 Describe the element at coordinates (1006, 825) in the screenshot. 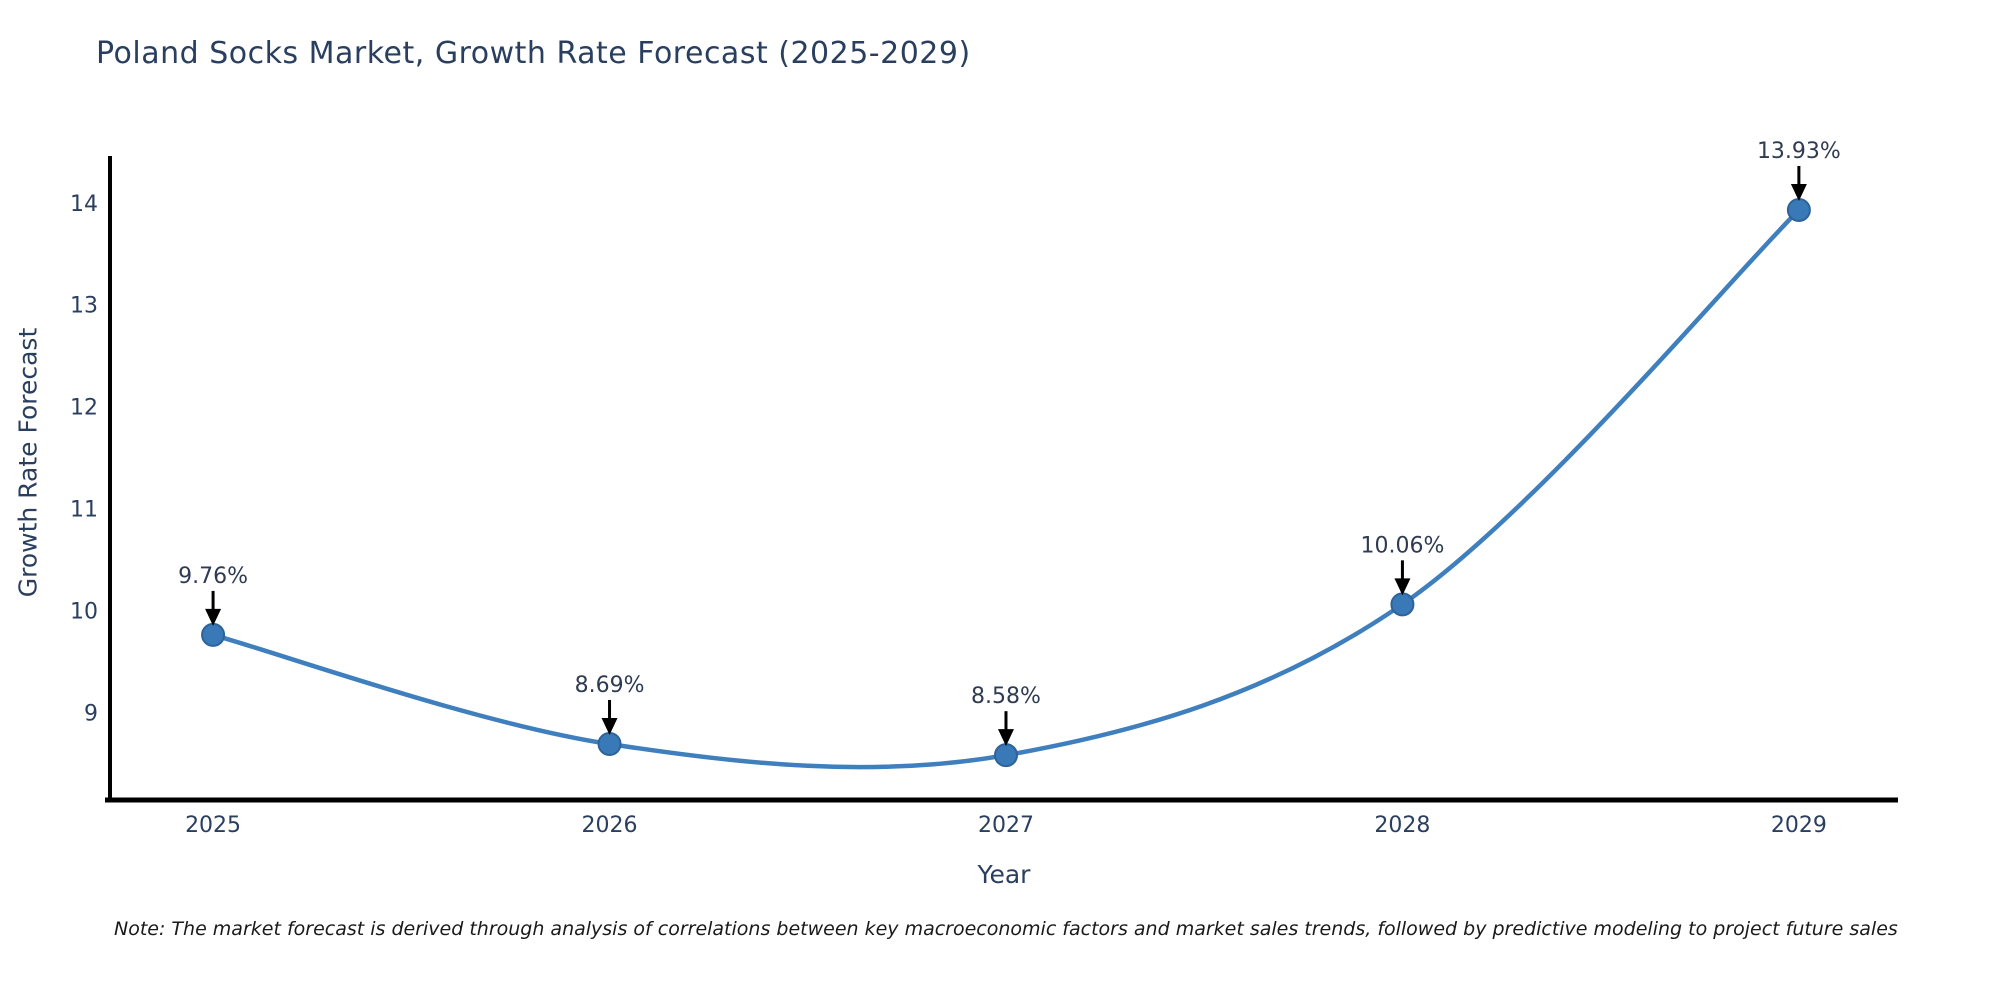

I see `x-tick-label: 2027` at that location.